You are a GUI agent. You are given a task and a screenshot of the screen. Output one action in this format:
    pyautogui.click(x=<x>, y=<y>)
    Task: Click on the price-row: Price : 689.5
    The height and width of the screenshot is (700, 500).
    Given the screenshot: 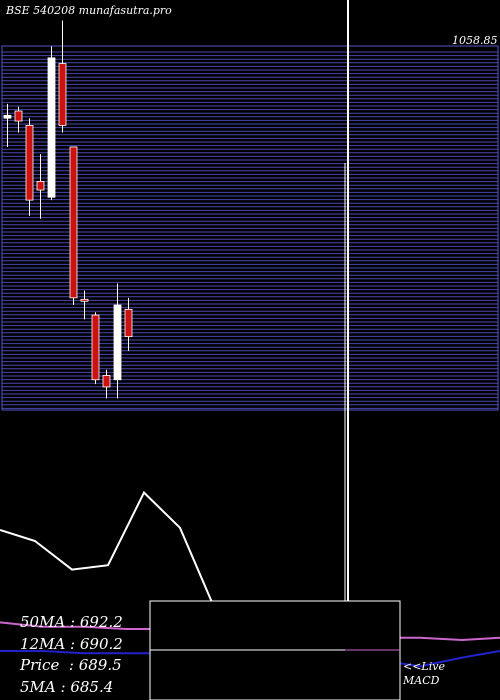 What is the action you would take?
    pyautogui.click(x=71, y=665)
    